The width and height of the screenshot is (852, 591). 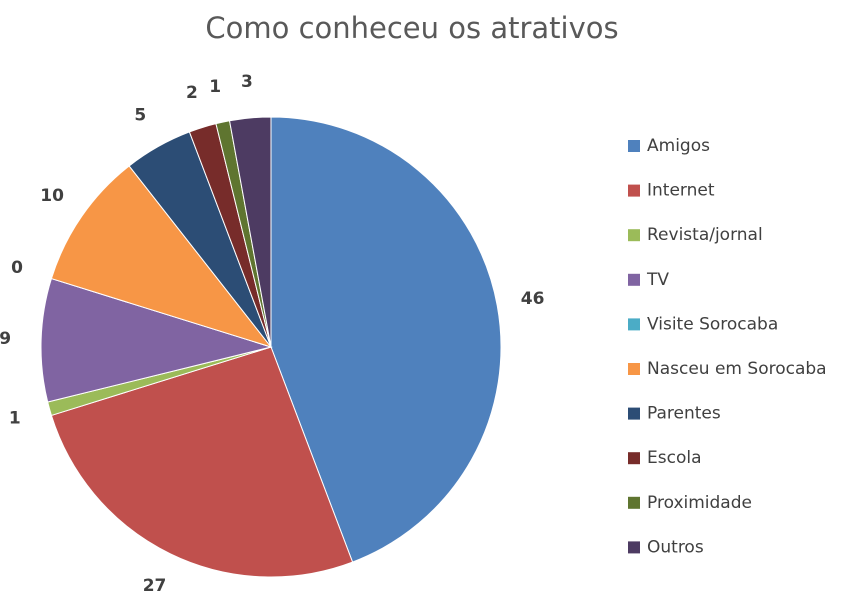 What do you see at coordinates (675, 547) in the screenshot?
I see `legend-label: Outros` at bounding box center [675, 547].